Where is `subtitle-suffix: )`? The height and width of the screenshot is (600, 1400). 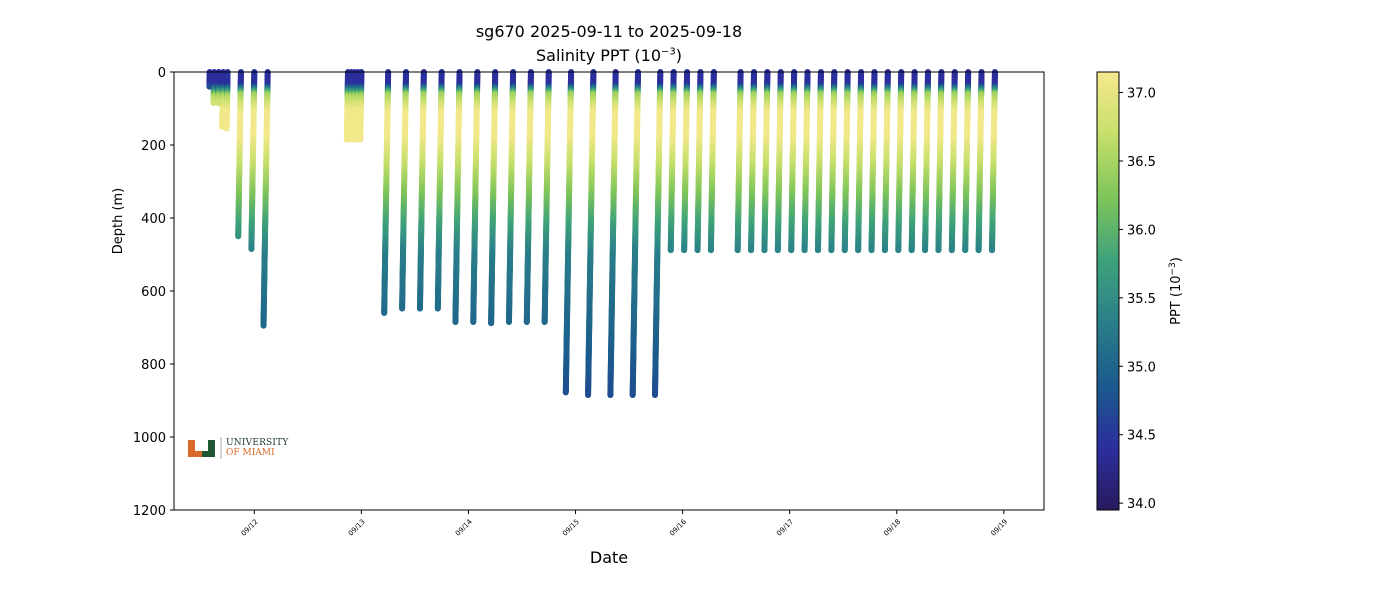 subtitle-suffix: ) is located at coordinates (679, 55).